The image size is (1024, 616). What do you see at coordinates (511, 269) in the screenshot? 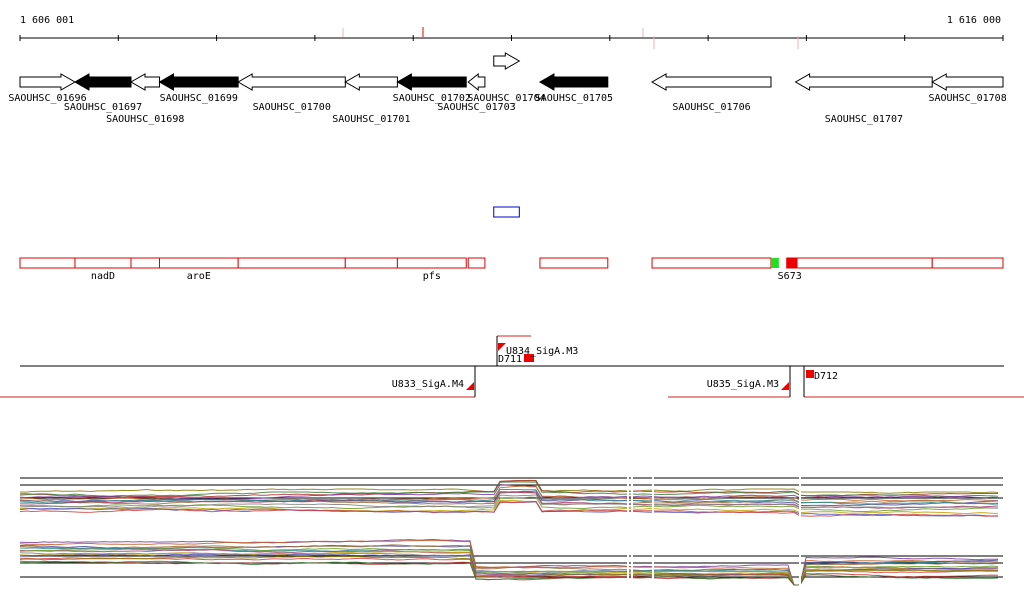
I see `operon-track: nadD aroE pfs S673` at bounding box center [511, 269].